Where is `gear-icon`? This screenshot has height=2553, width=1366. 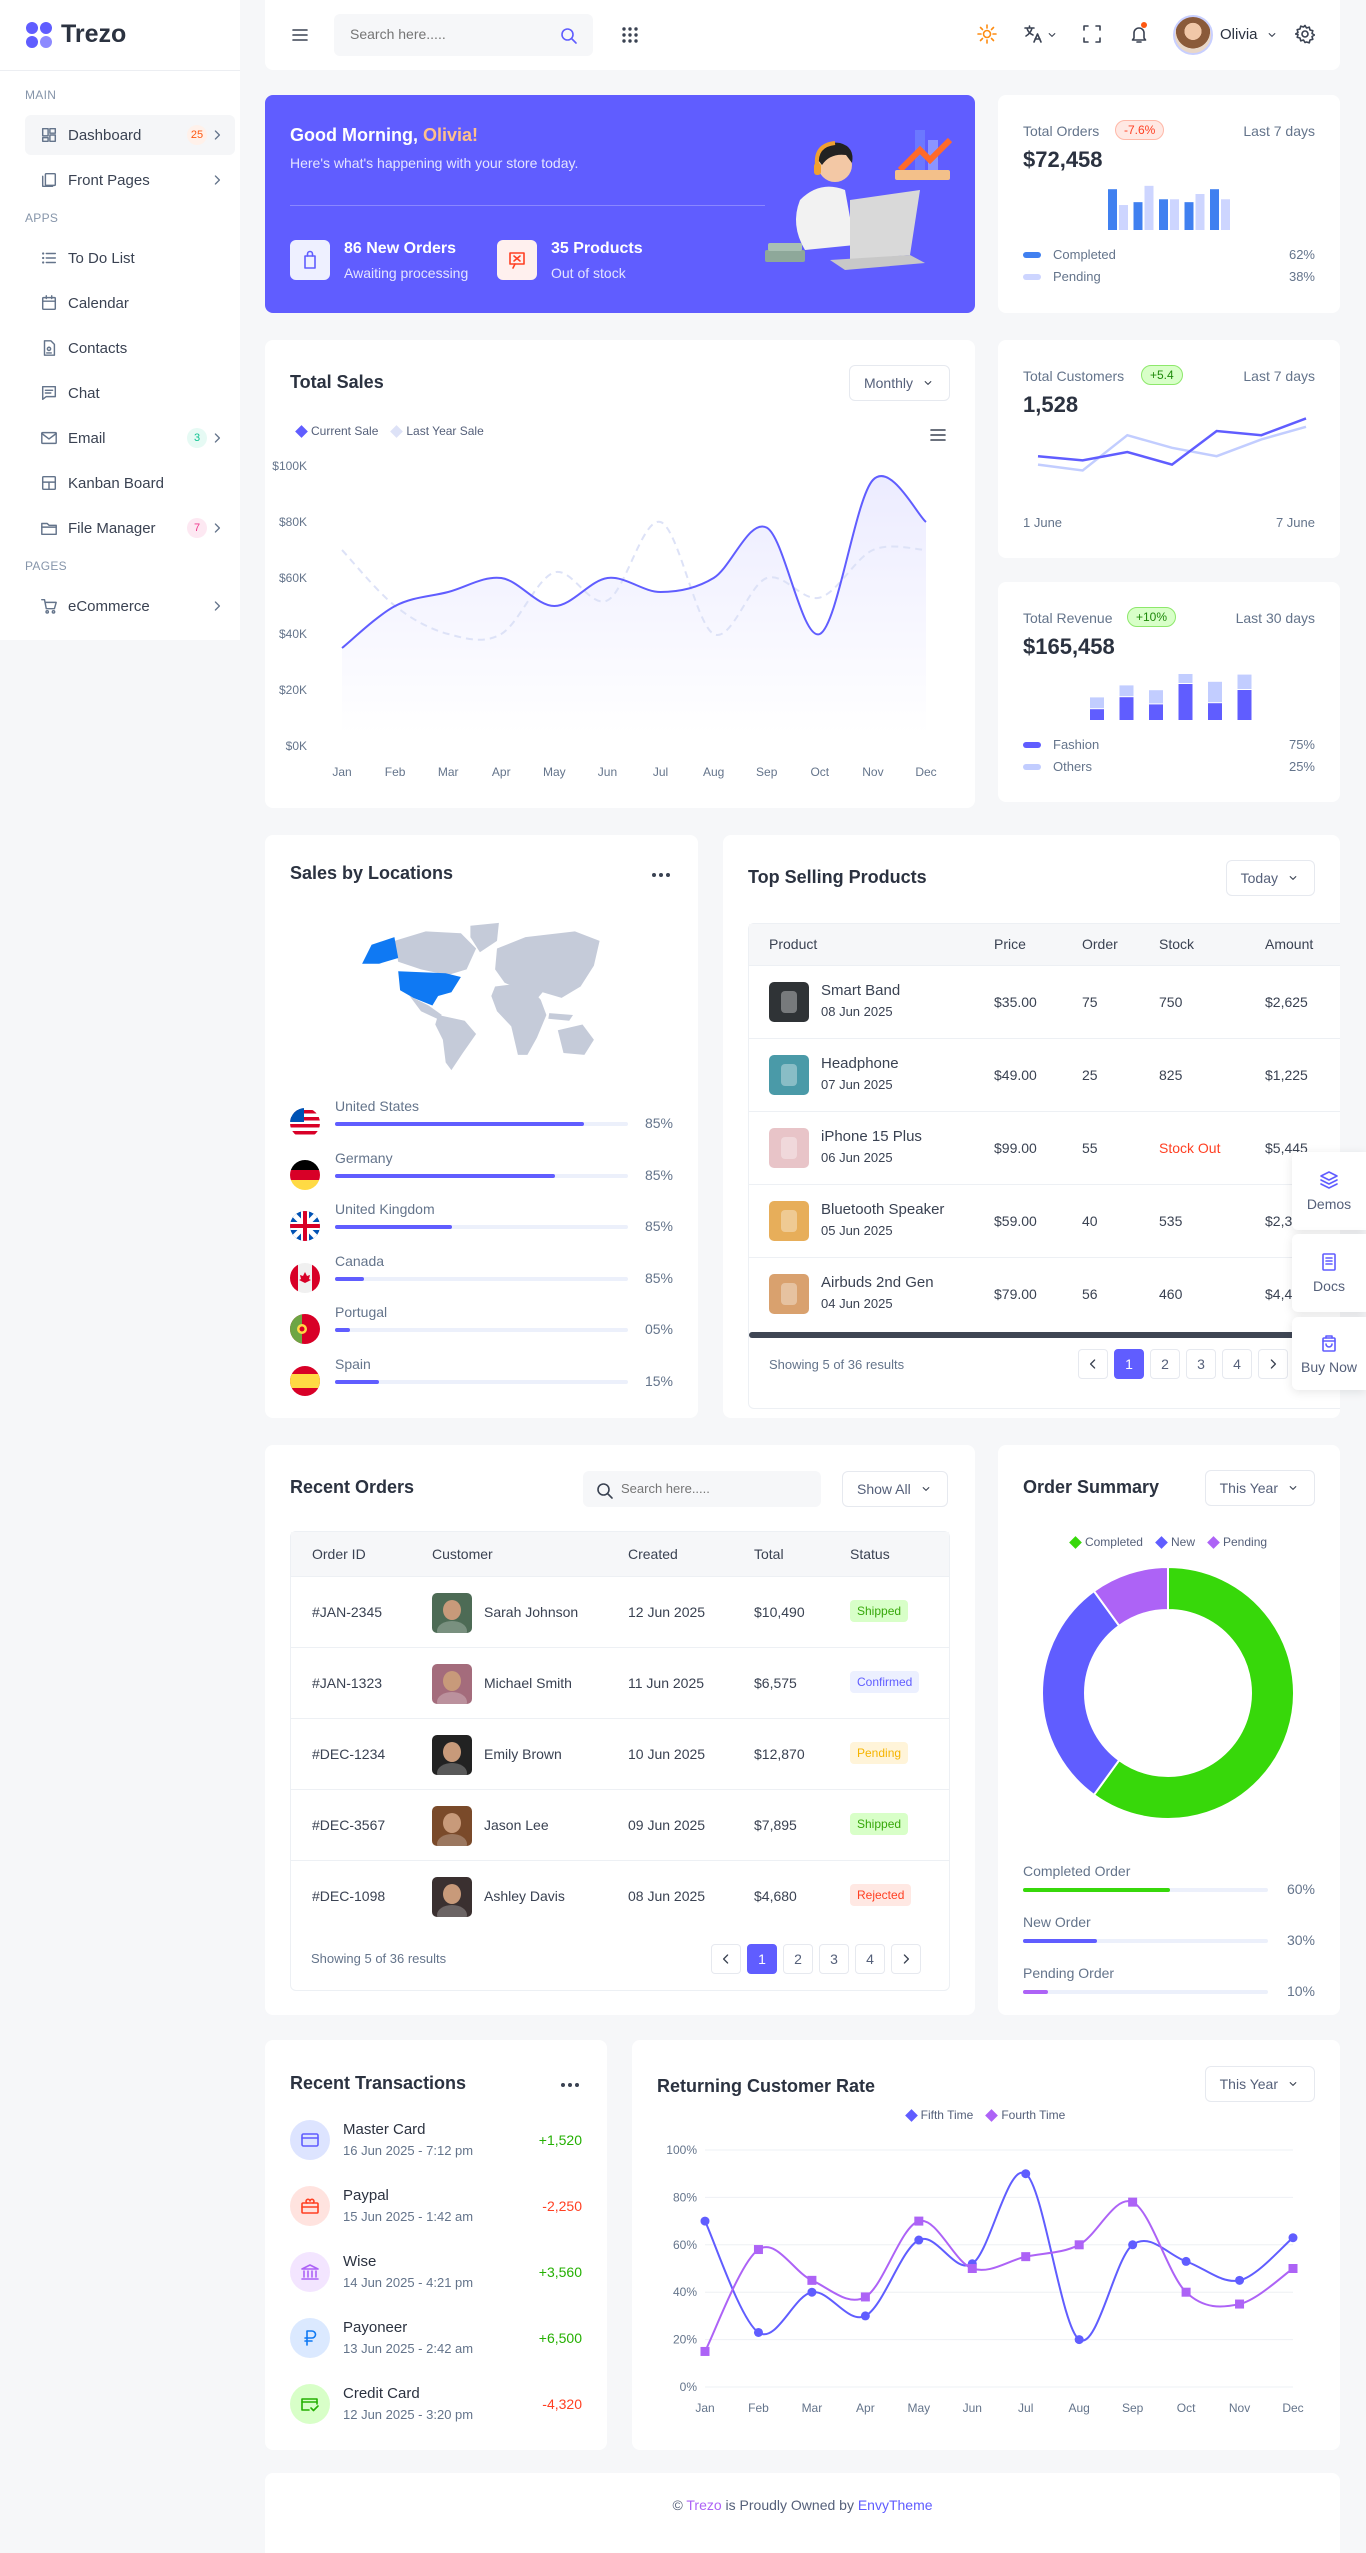 gear-icon is located at coordinates (1305, 34).